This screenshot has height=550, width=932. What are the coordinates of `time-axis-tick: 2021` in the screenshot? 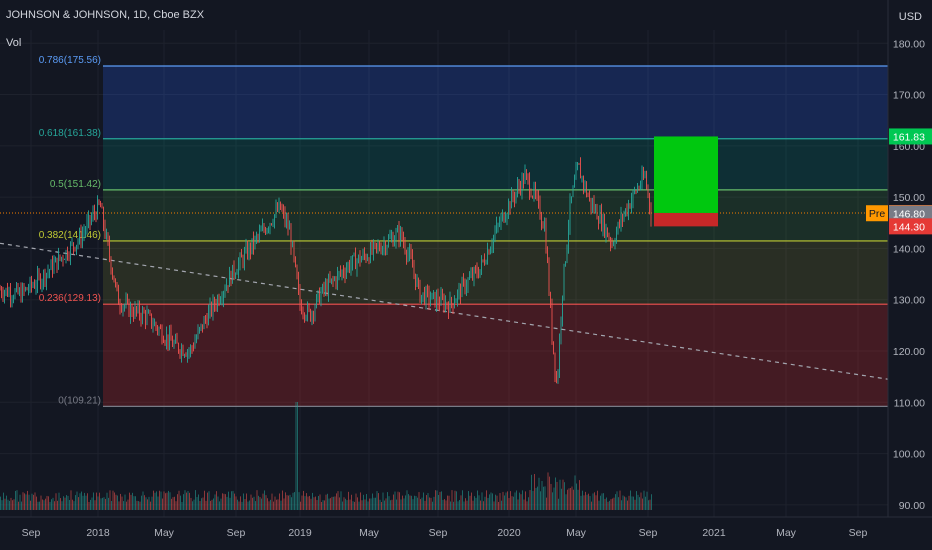 It's located at (714, 533).